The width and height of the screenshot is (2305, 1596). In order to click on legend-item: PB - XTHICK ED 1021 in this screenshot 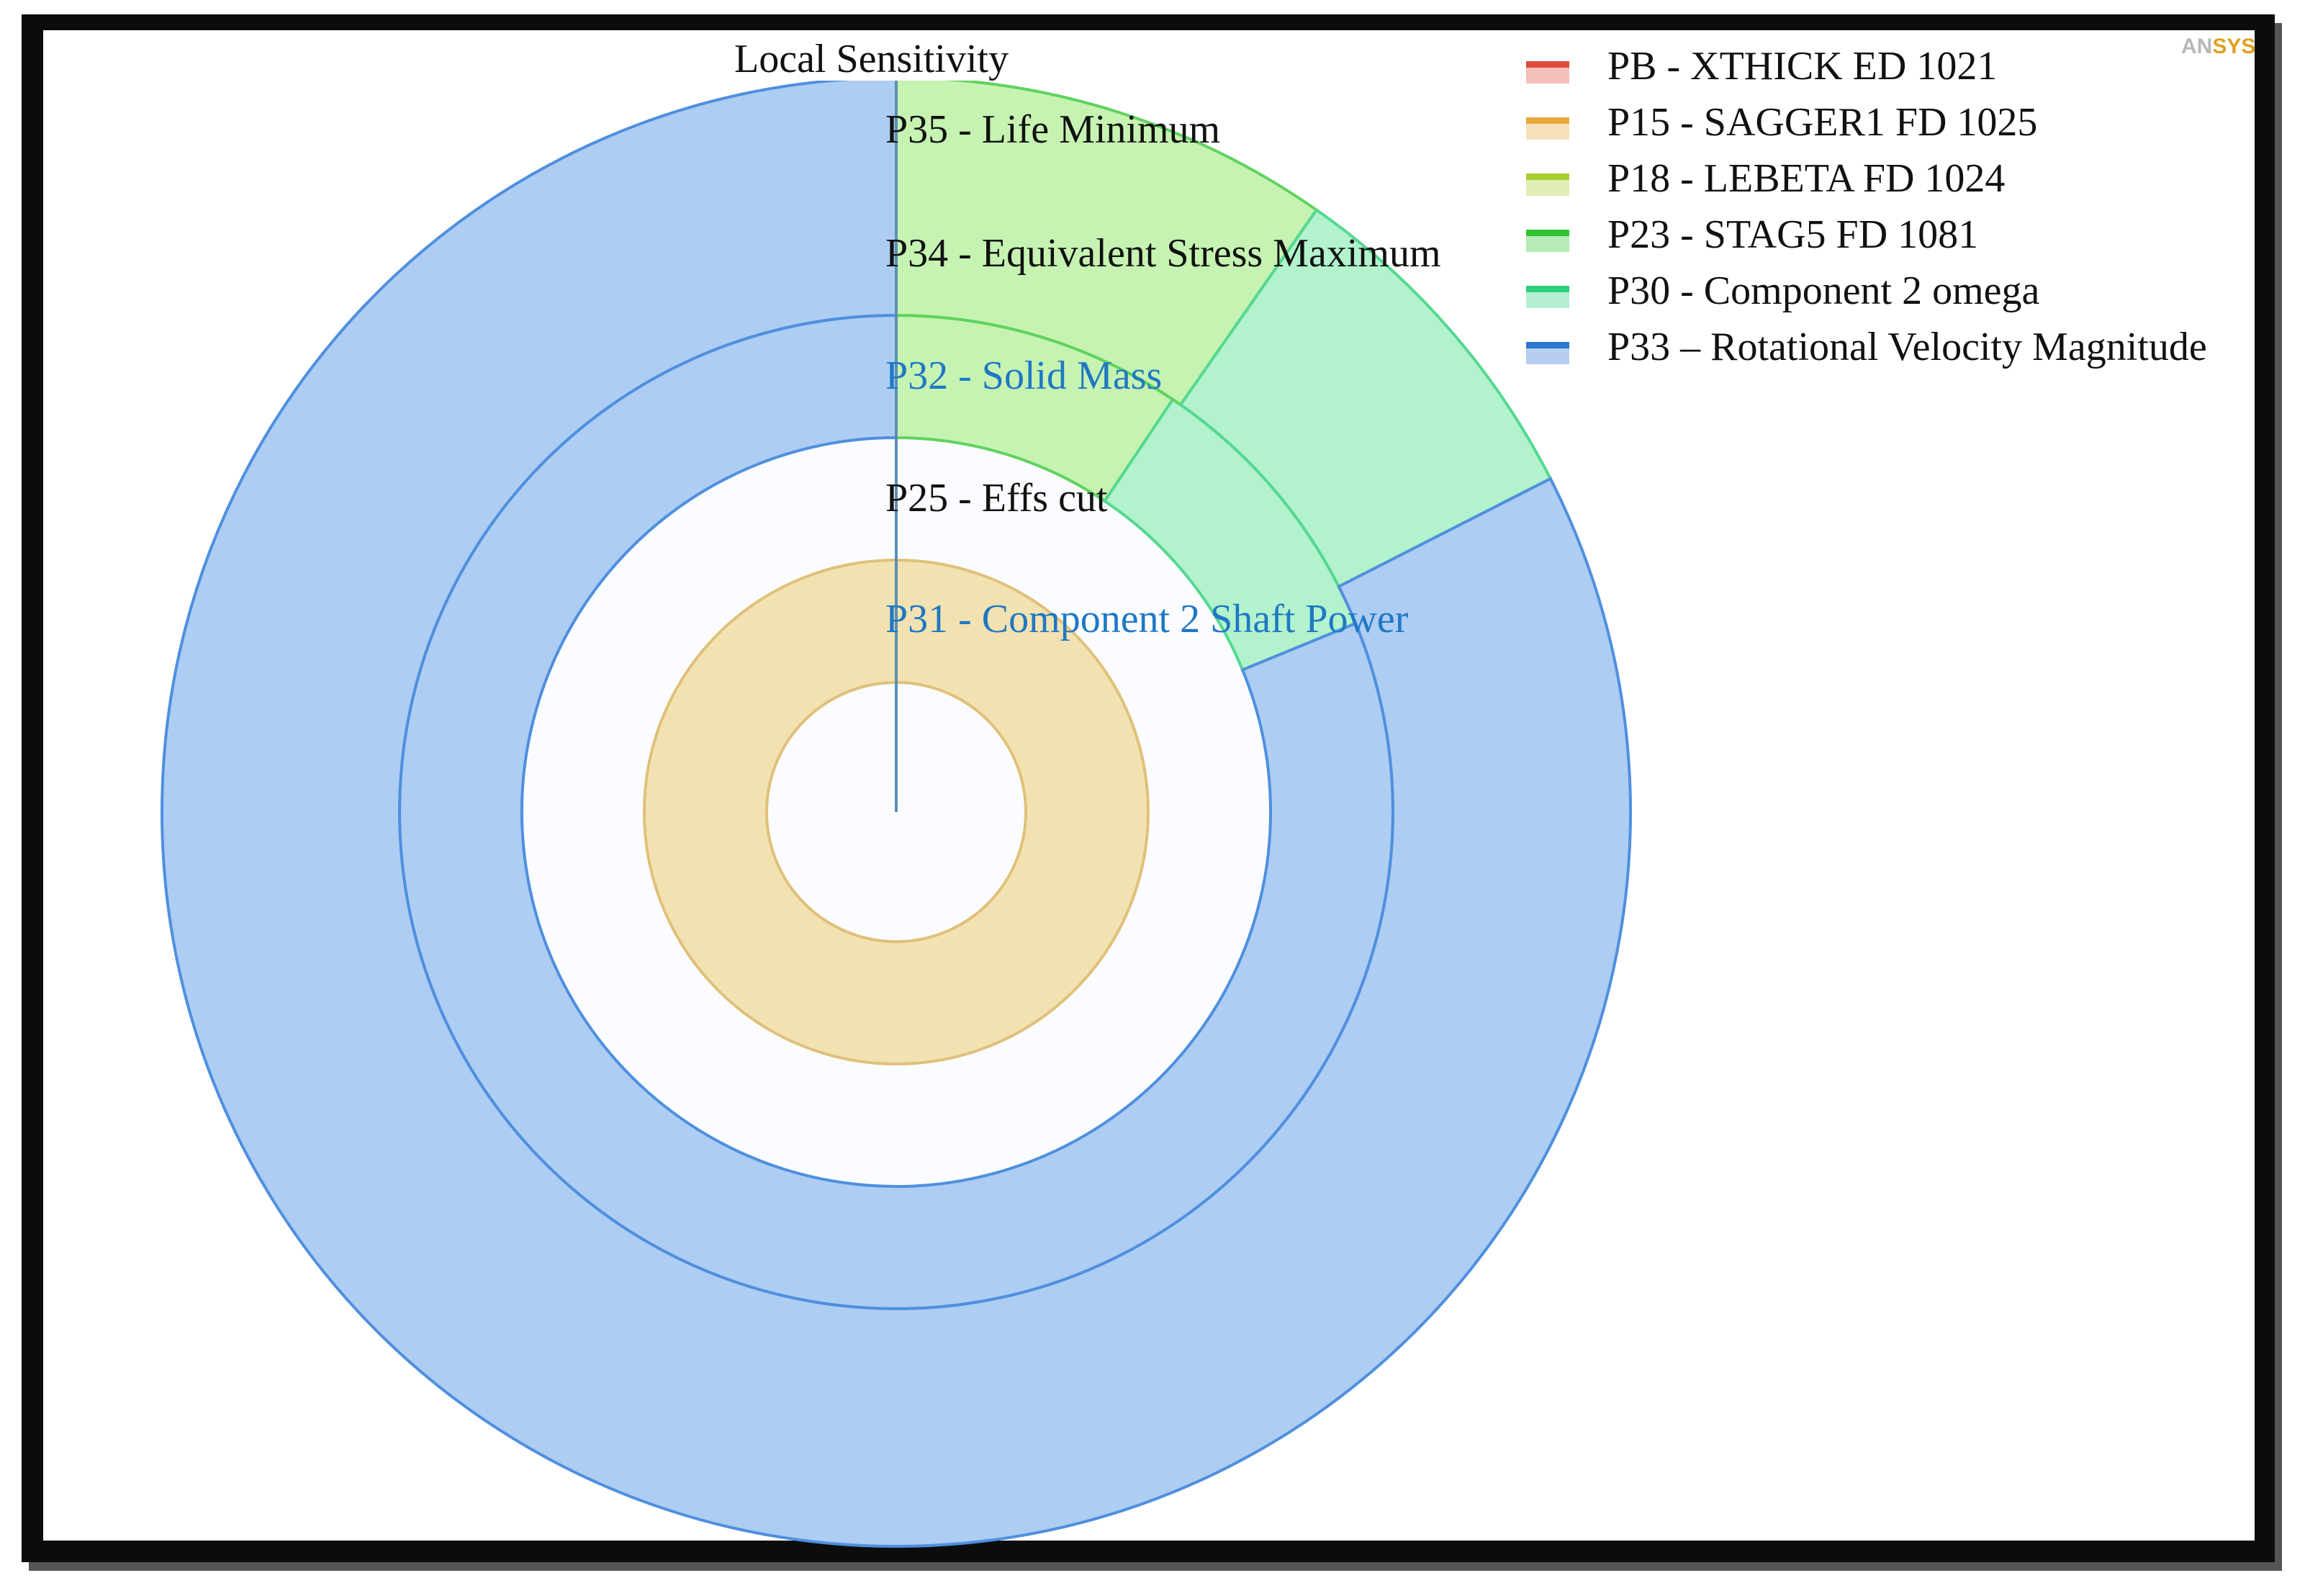, I will do `click(1761, 66)`.